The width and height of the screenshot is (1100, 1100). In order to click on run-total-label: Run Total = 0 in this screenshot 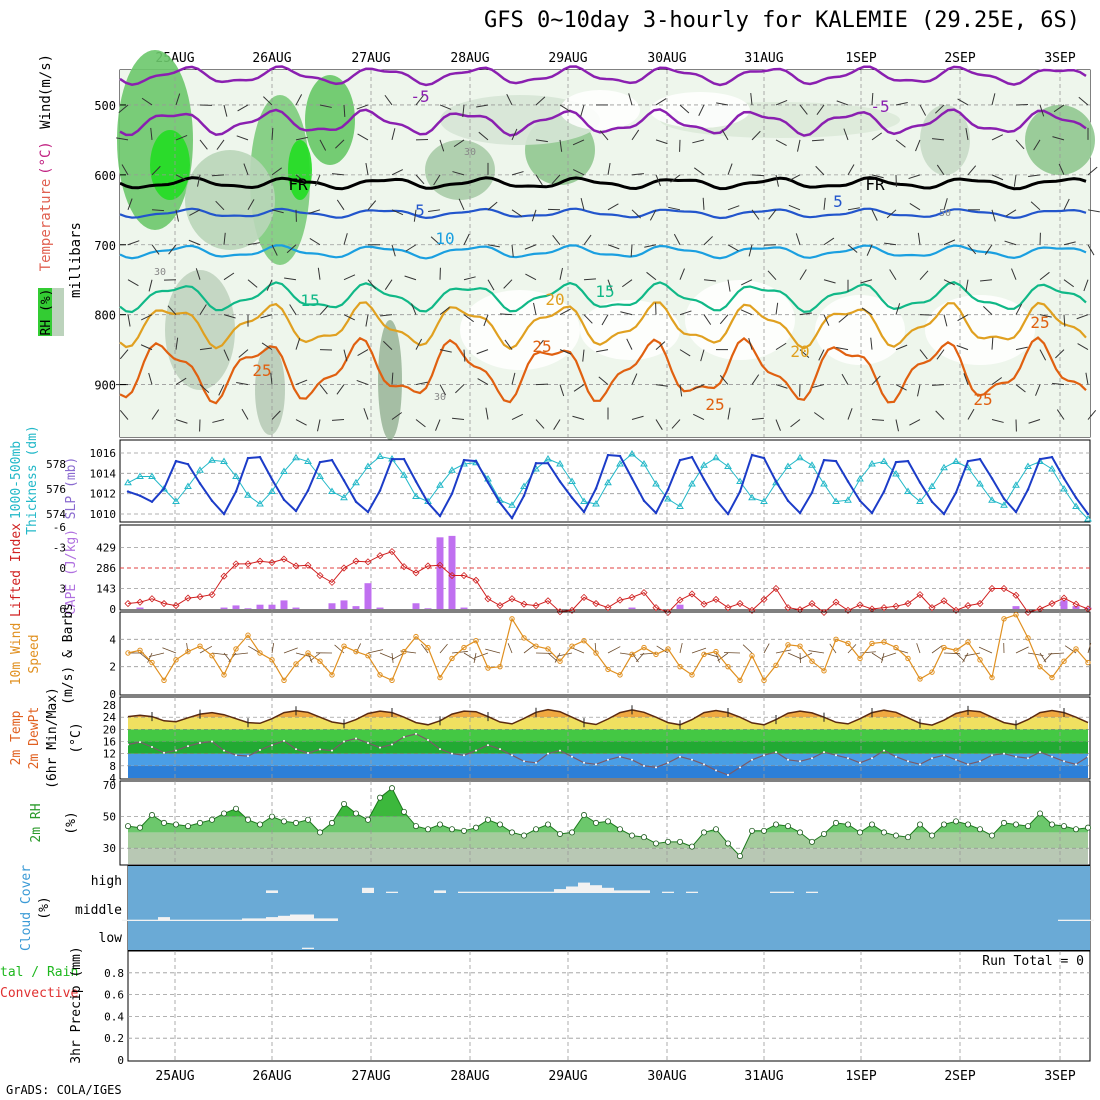, I will do `click(1033, 961)`.